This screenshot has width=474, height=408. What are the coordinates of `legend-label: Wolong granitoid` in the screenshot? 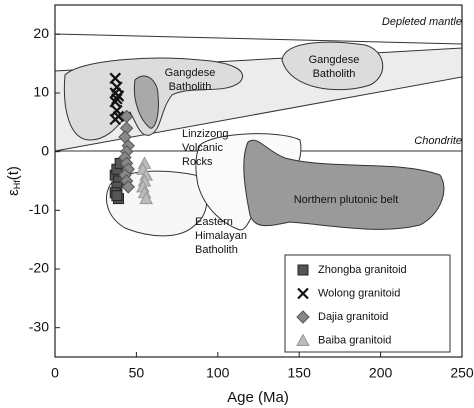 It's located at (359, 293).